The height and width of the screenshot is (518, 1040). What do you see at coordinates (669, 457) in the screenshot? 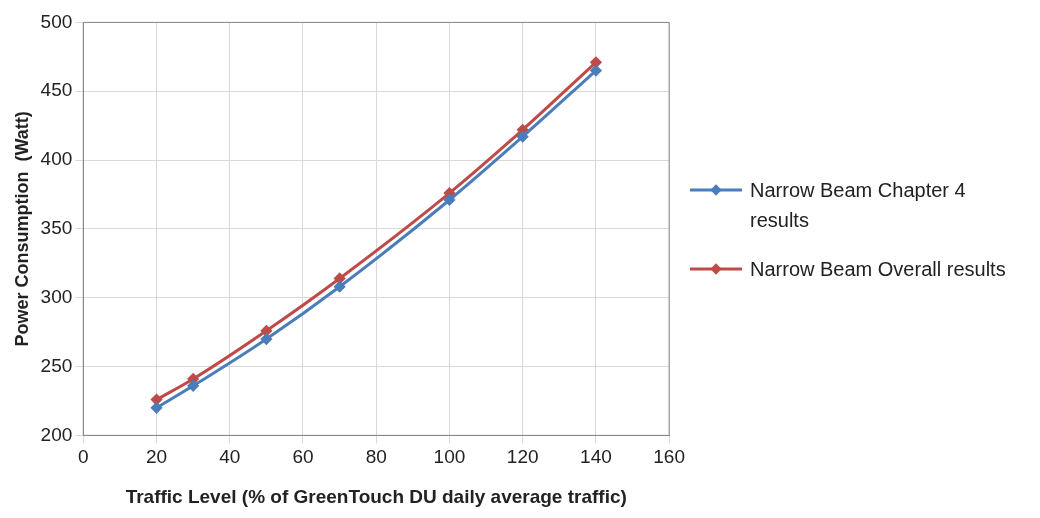
I see `x-tick-label: 160` at bounding box center [669, 457].